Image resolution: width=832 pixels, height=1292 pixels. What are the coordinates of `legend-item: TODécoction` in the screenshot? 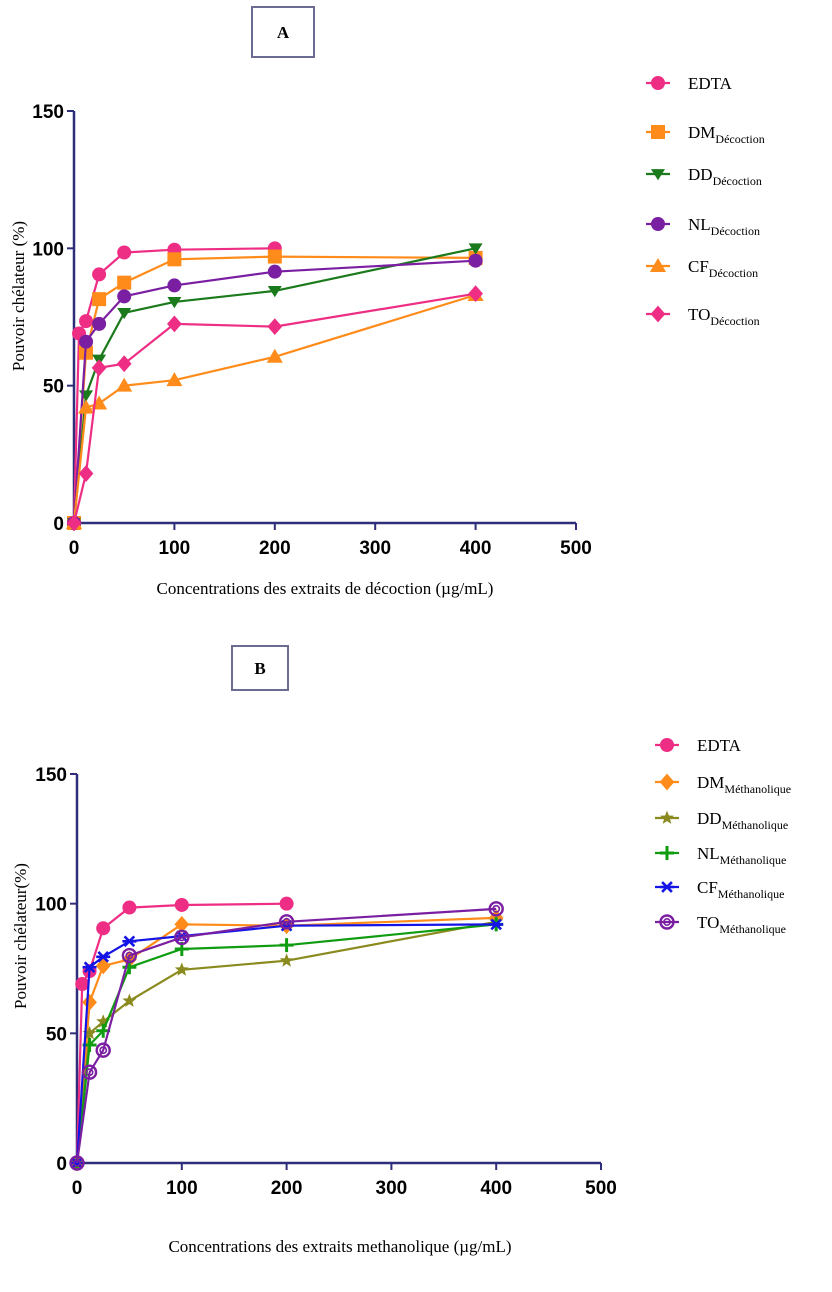 It's located at (703, 316).